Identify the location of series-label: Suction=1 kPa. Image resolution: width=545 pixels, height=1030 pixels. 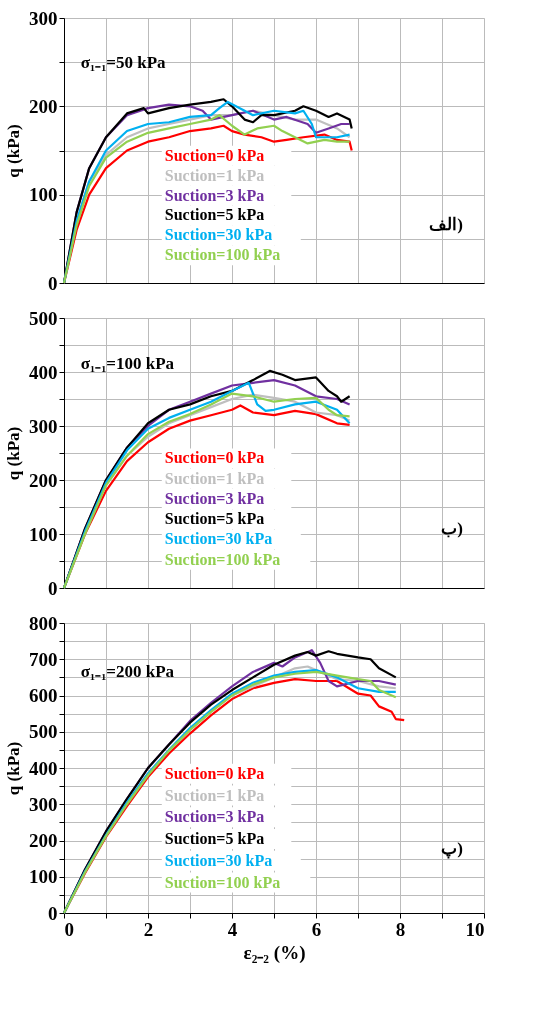
(214, 795).